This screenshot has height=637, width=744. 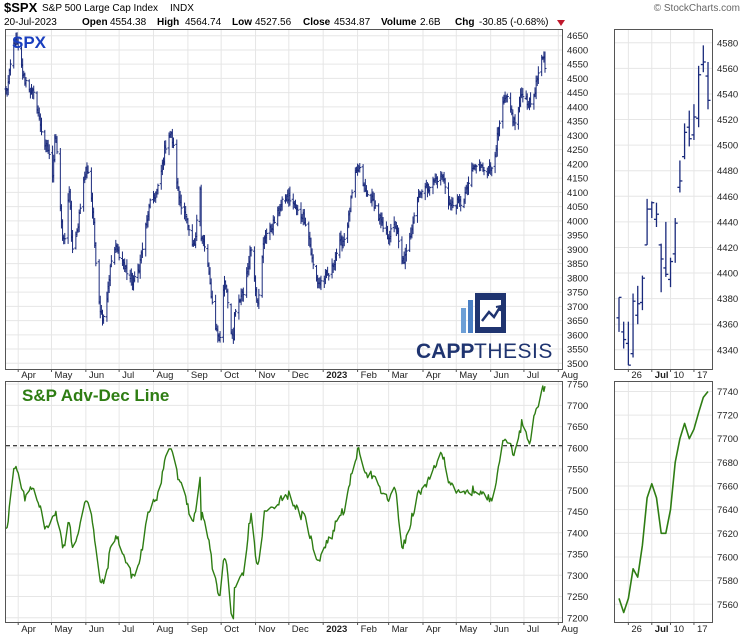 What do you see at coordinates (727, 171) in the screenshot?
I see `zoom-price-y-tick-label: 4480` at bounding box center [727, 171].